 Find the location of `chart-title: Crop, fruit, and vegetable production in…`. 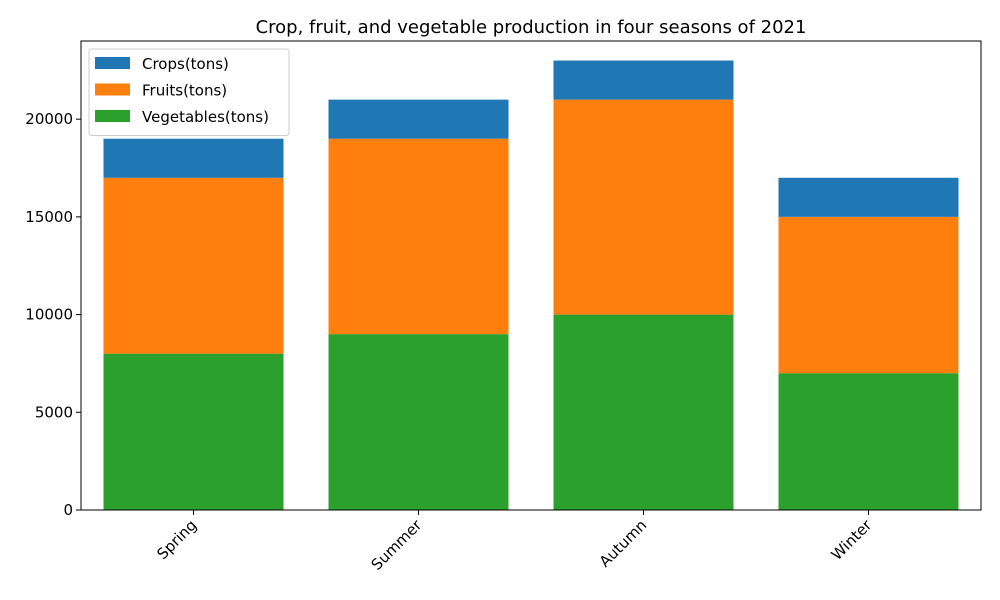

chart-title: Crop, fruit, and vegetable production in… is located at coordinates (531, 27).